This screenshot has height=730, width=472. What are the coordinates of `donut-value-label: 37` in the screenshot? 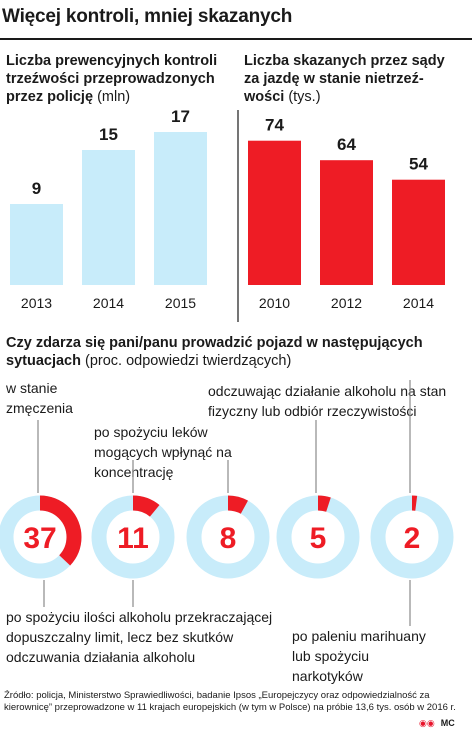 It's located at (39, 538).